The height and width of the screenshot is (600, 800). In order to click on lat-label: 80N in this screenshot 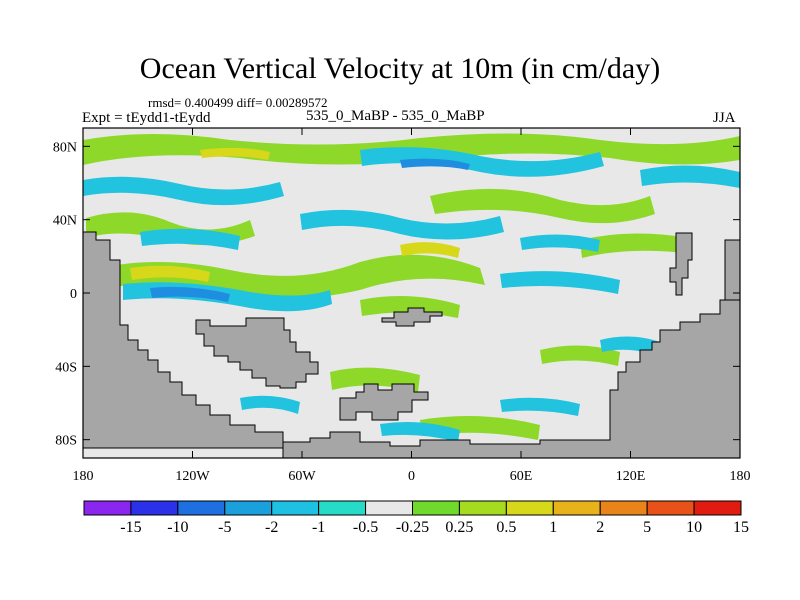, I will do `click(65, 147)`.